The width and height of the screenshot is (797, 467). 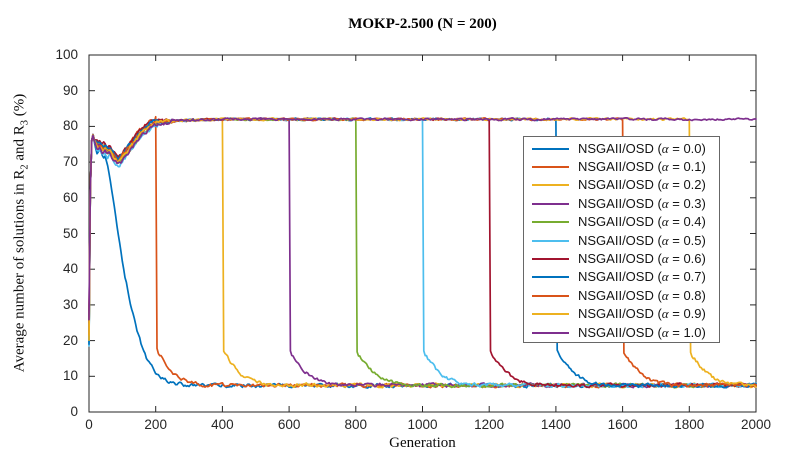 I want to click on legend-label-alpha-0.6: NSGAII/OSD (α = 0.6), so click(x=642, y=259).